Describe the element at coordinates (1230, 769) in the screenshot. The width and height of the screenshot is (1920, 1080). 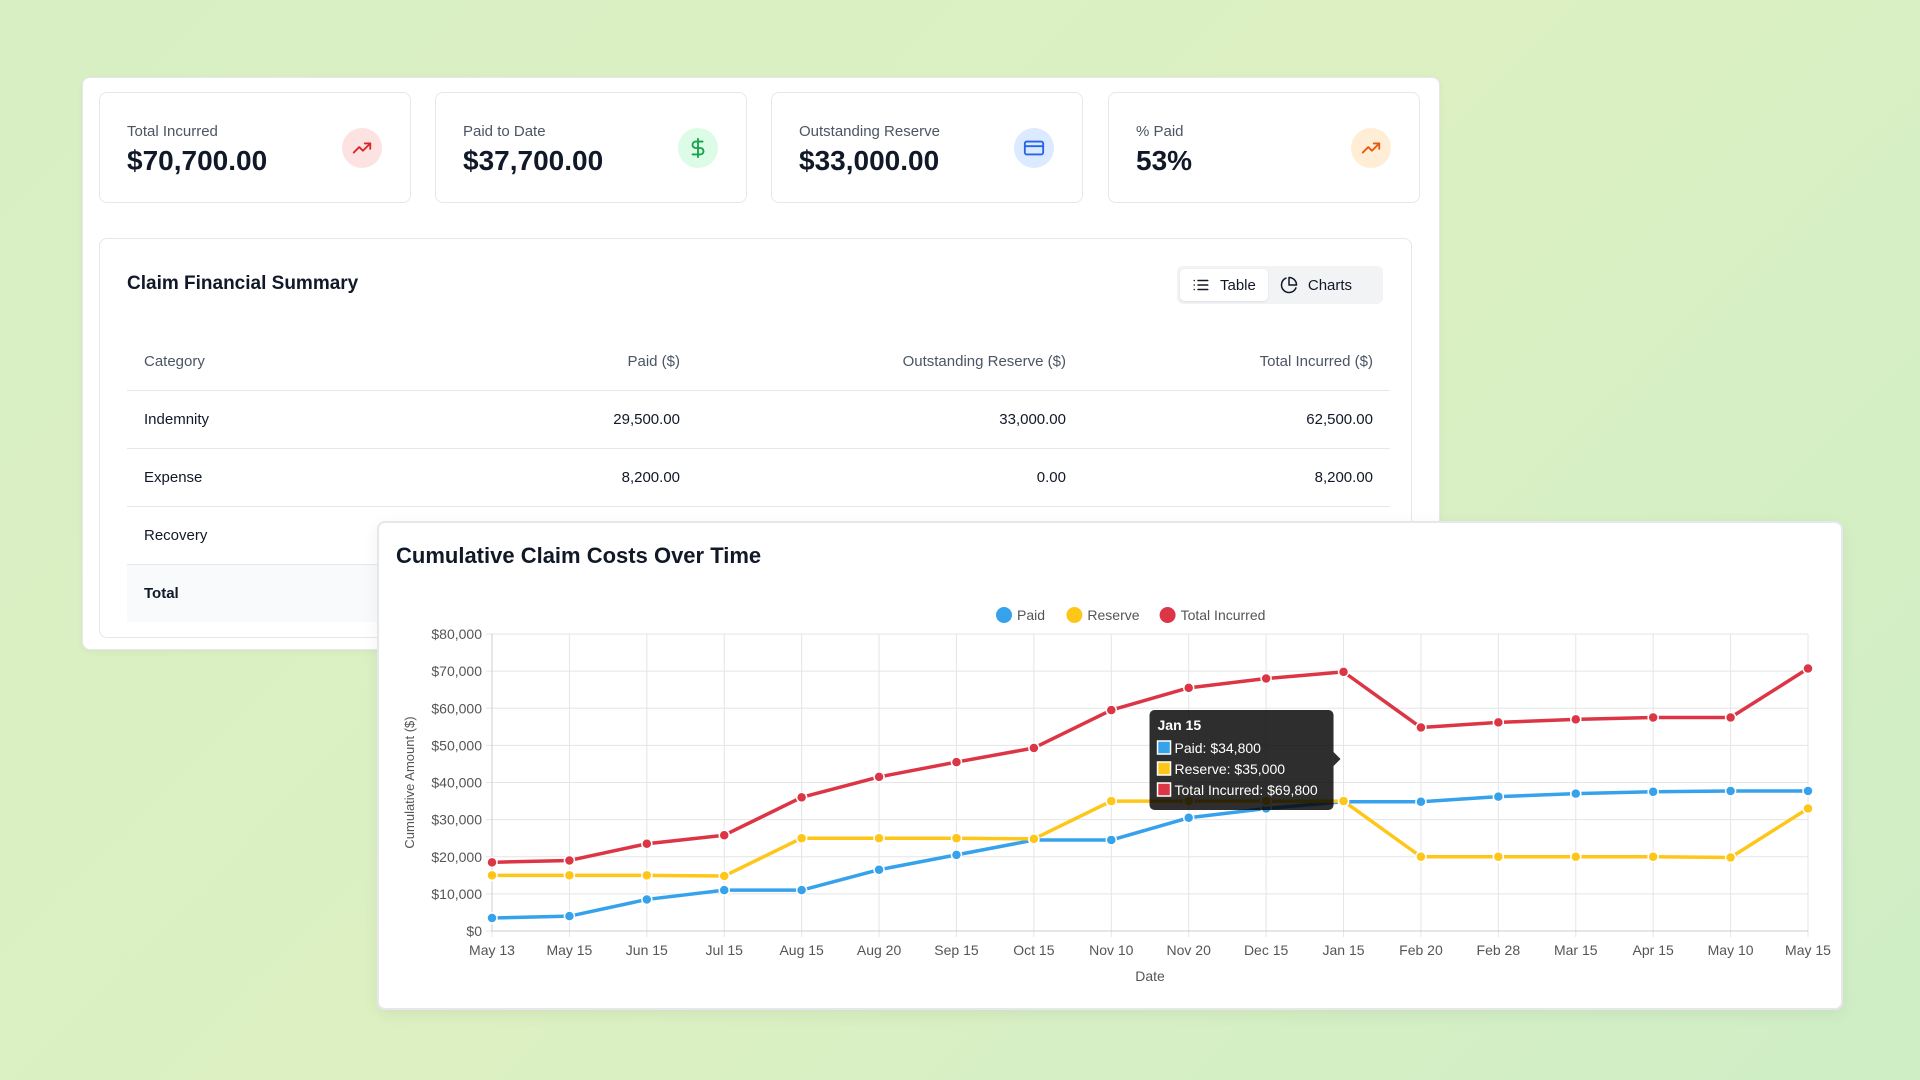
I see `tooltip-line: Reserve: $35,000` at that location.